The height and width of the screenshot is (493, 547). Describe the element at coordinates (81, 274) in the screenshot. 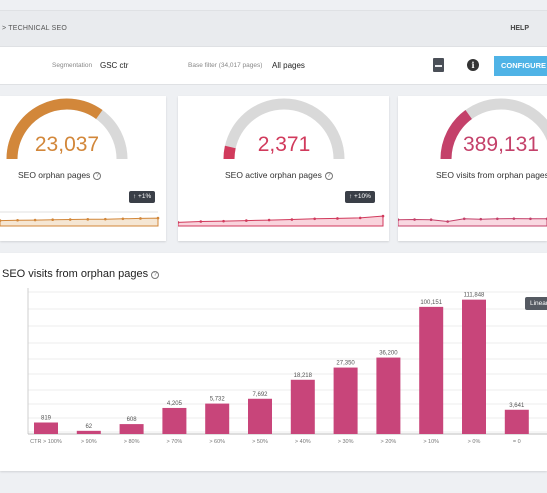

I see `chart-title: SEO visits from orphan pages?` at that location.